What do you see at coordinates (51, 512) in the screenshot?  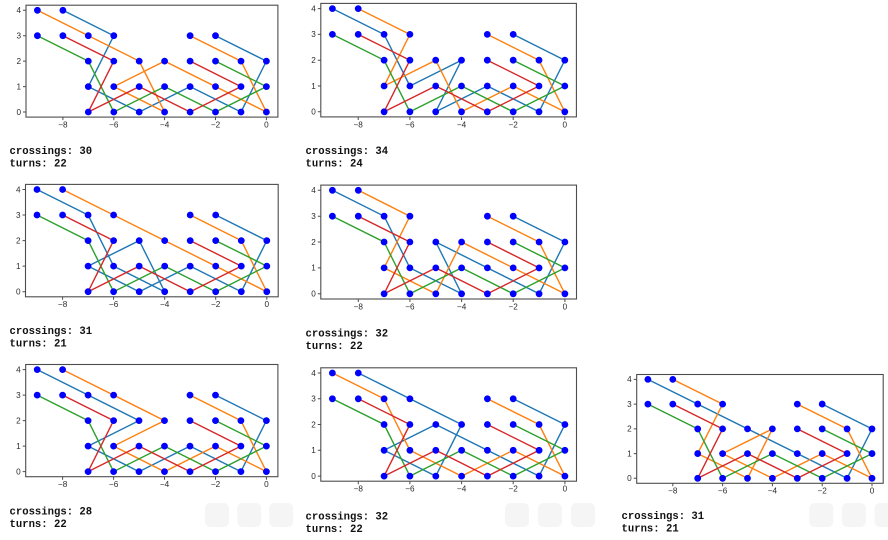 I see `svg-text: crossings: 28` at bounding box center [51, 512].